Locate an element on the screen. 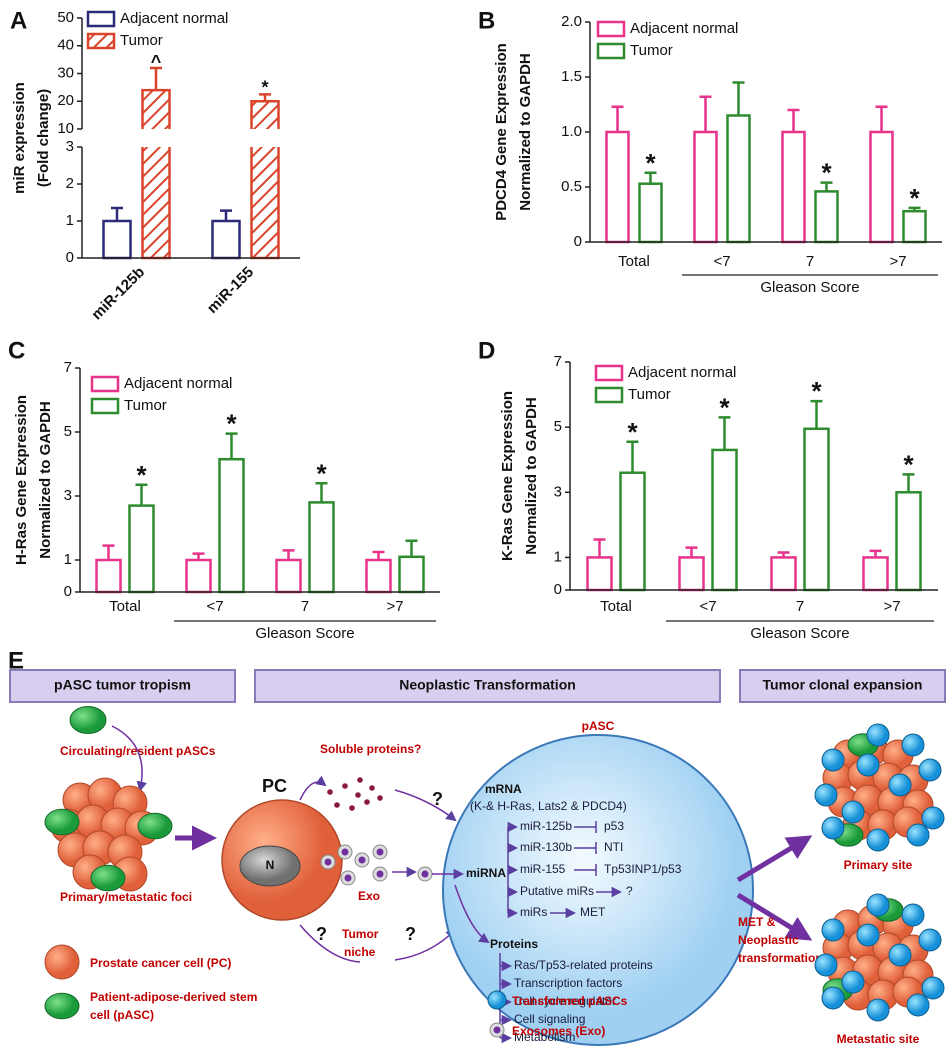 This screenshot has height=1050, width=951. diagram-text: ? is located at coordinates (437, 799).